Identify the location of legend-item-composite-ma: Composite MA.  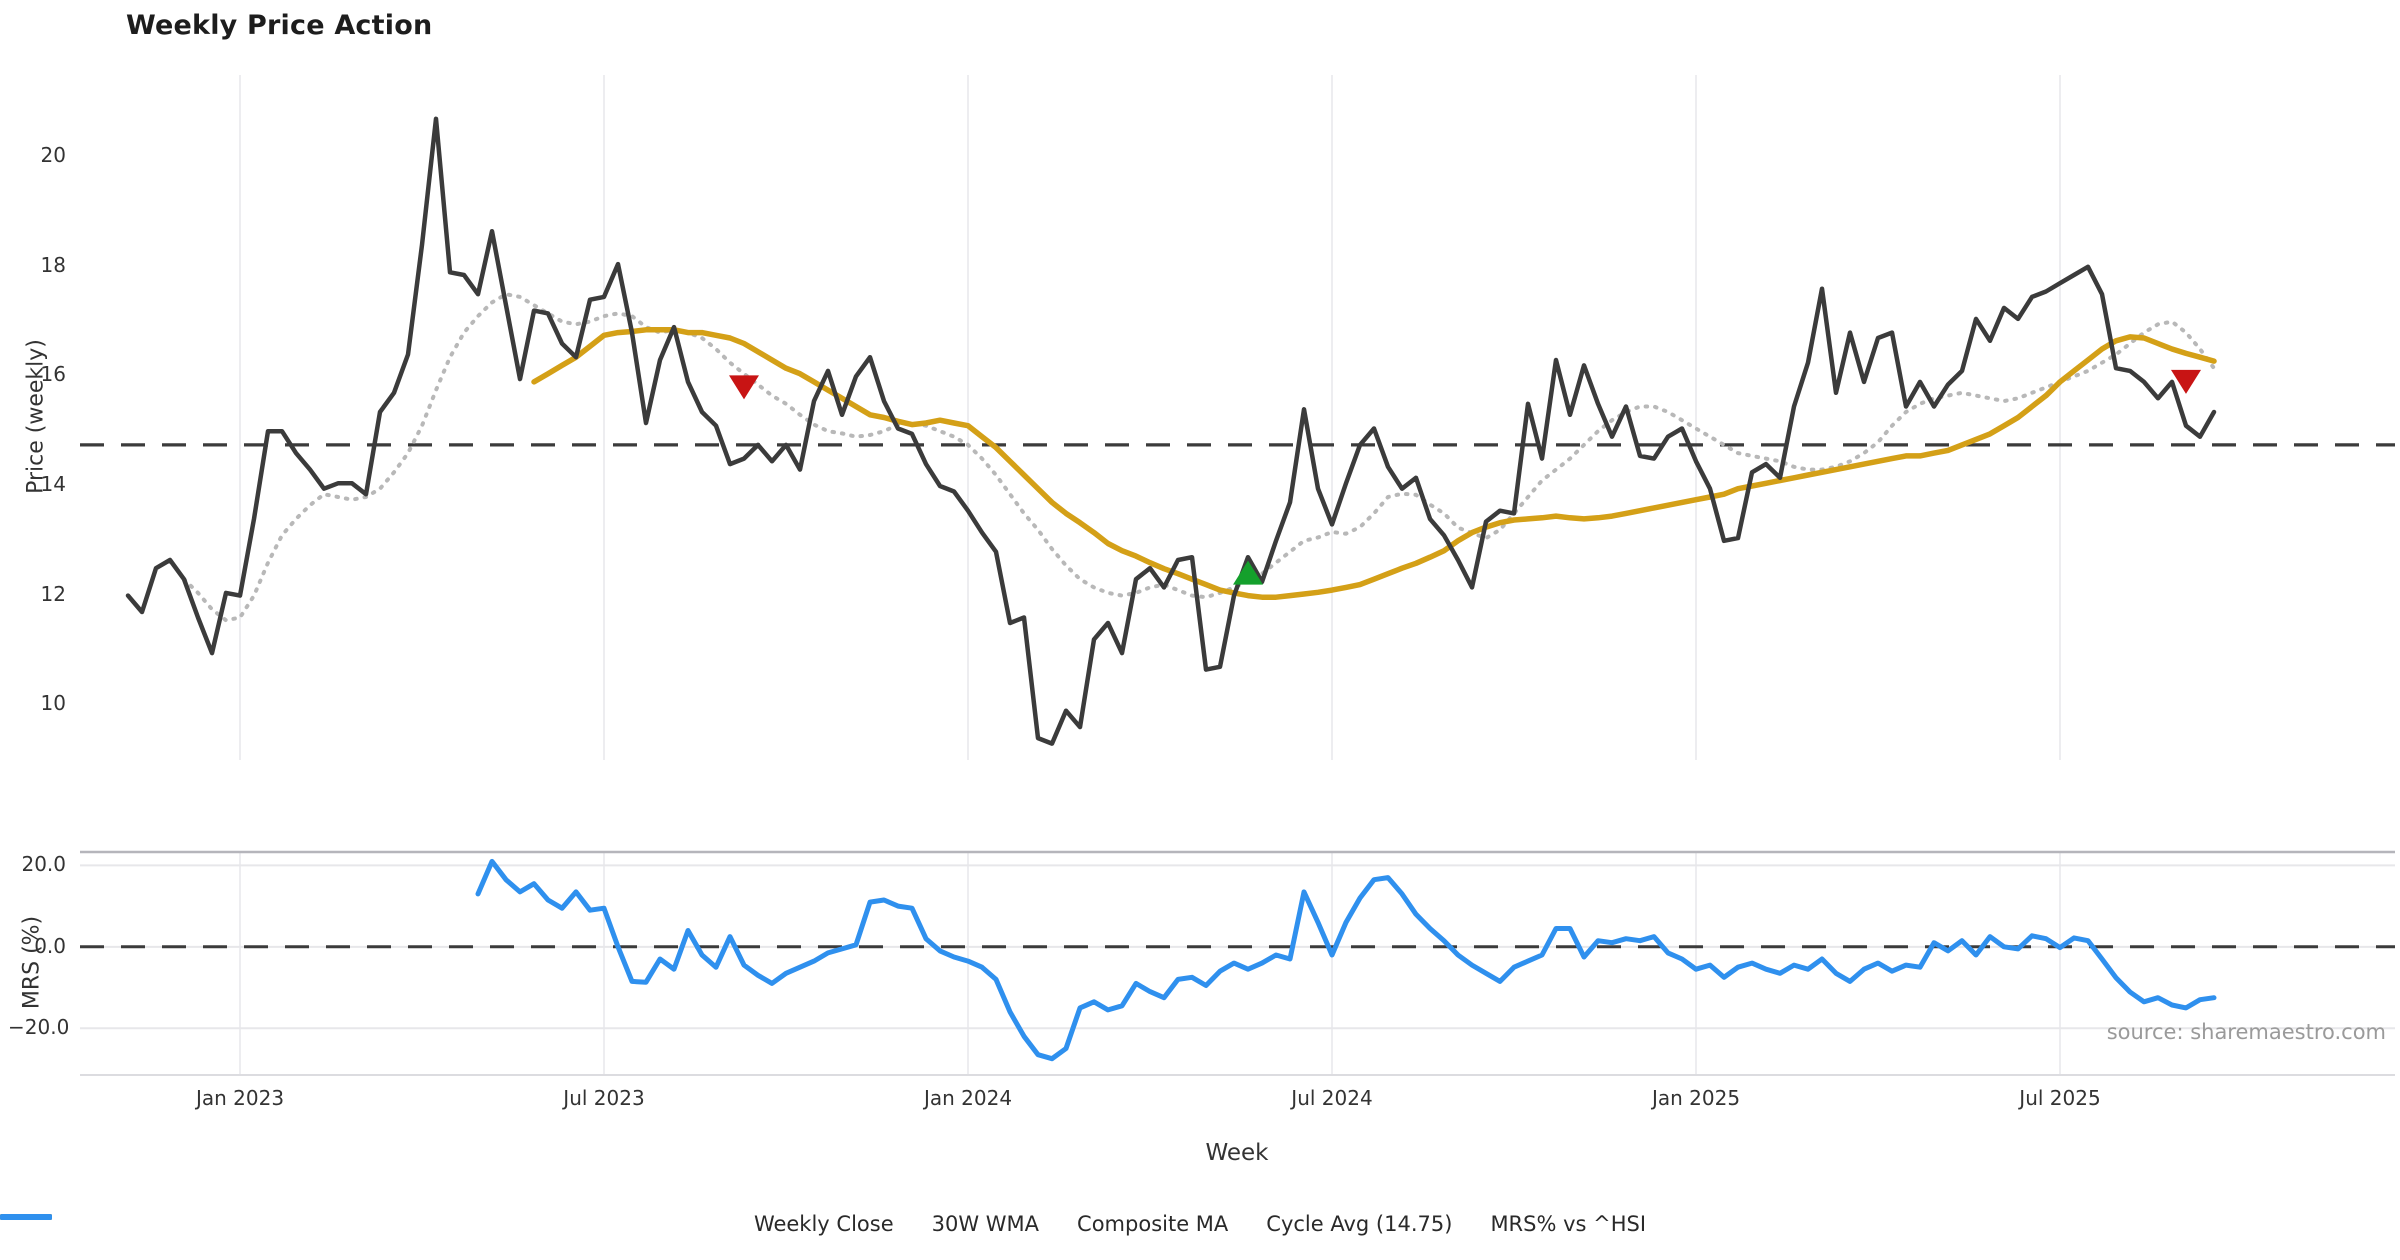
(614, 1224).